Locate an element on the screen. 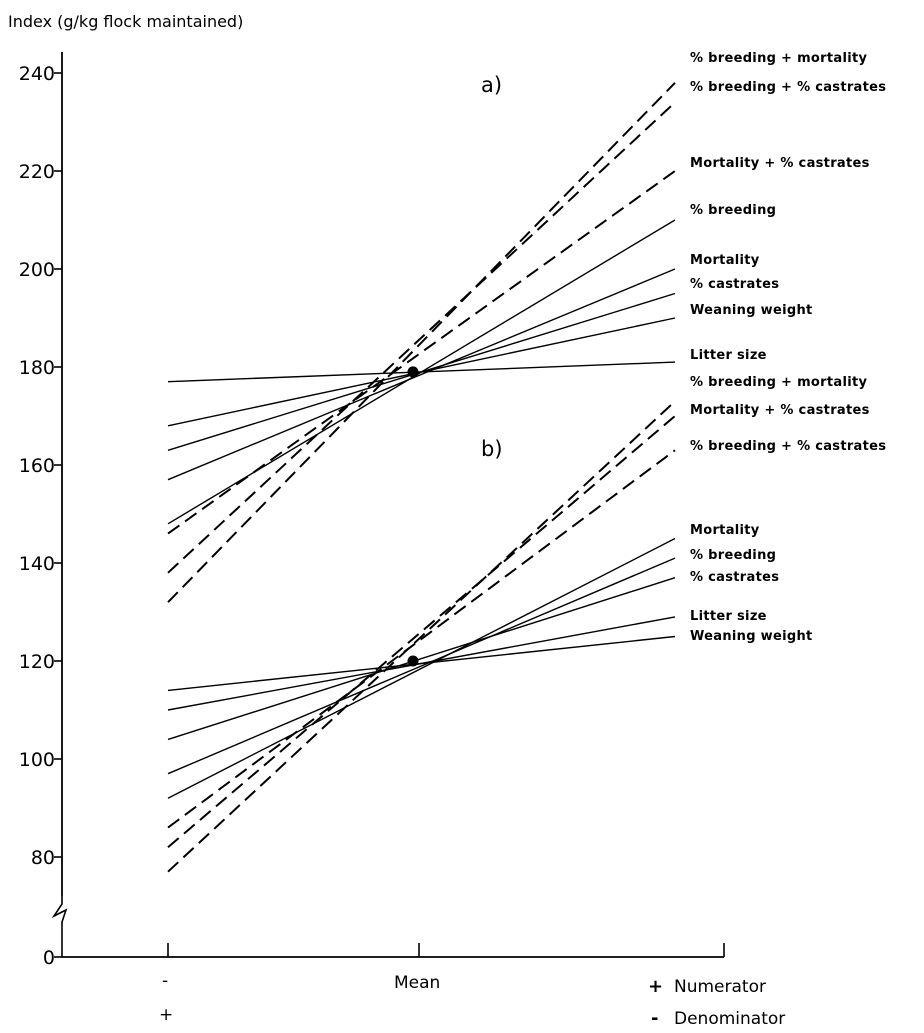  series-line-a-litter-size is located at coordinates (421, 372).